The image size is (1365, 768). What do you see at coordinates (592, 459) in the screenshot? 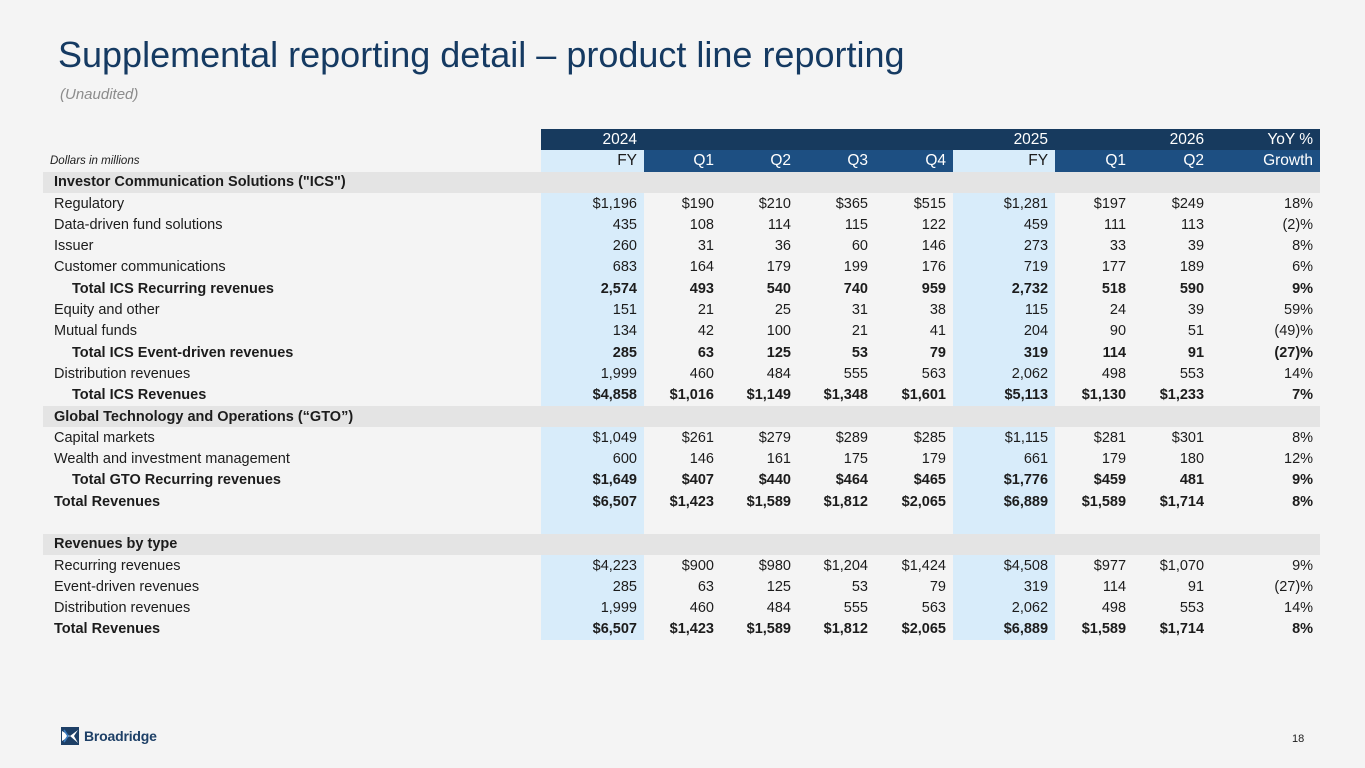
I see `value-cell: 600` at bounding box center [592, 459].